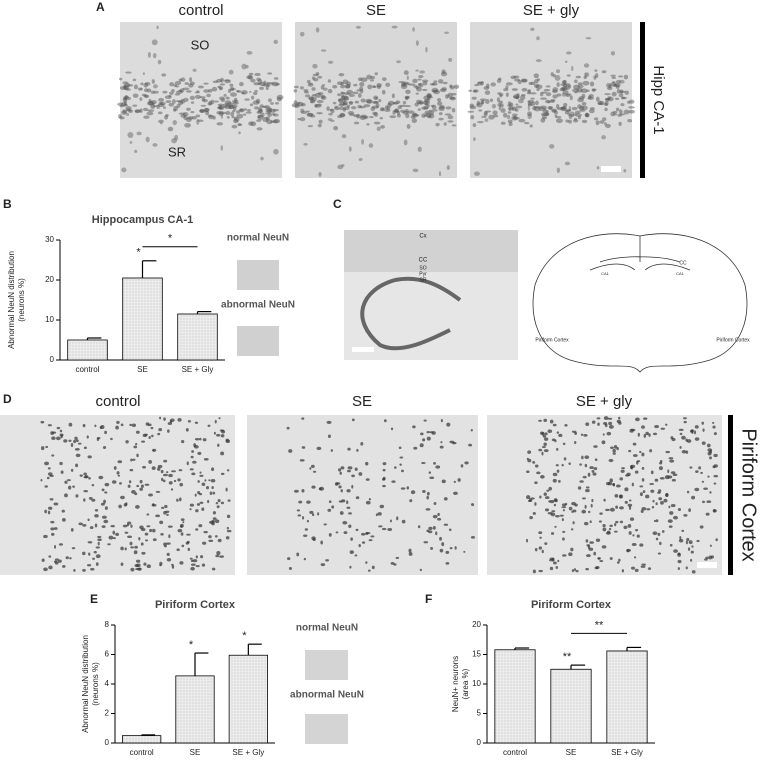 The image size is (760, 760). Describe the element at coordinates (428, 599) in the screenshot. I see `panel-label: F` at that location.